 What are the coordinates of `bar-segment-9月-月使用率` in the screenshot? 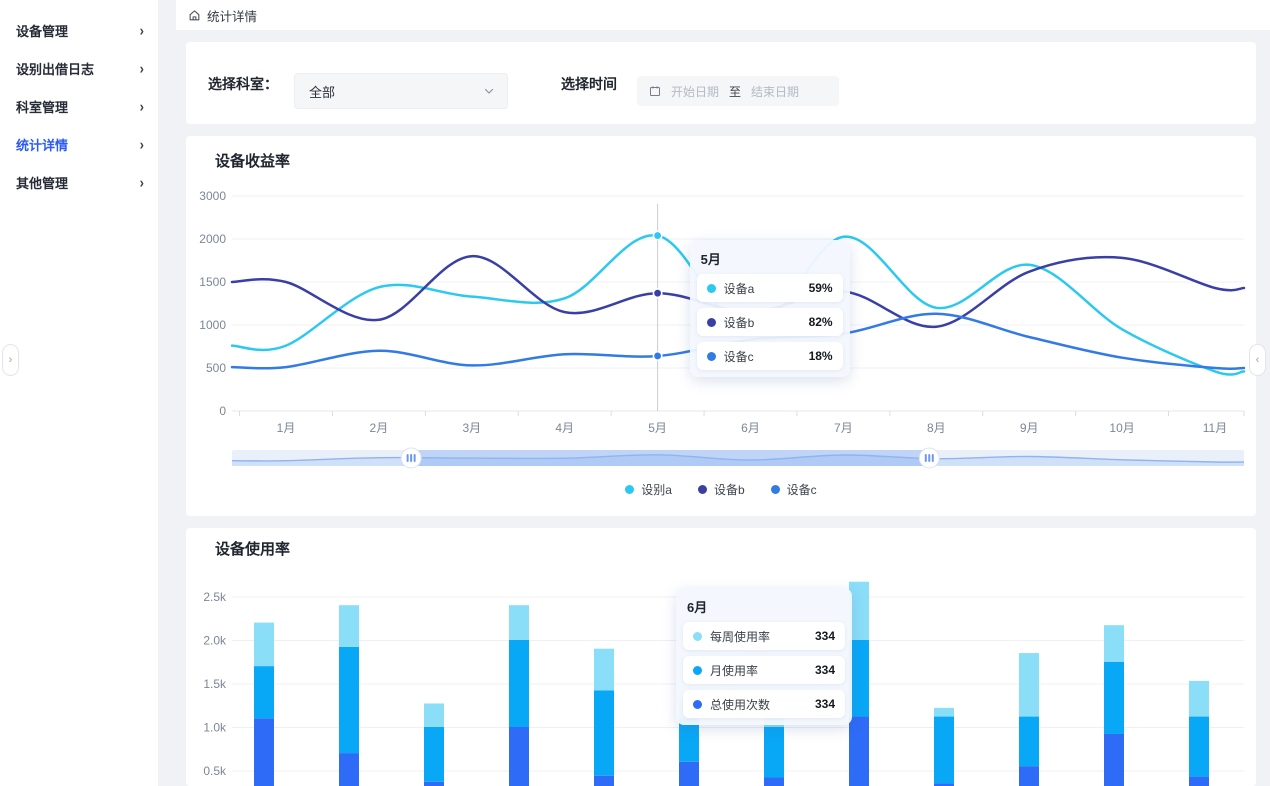 It's located at (944, 750).